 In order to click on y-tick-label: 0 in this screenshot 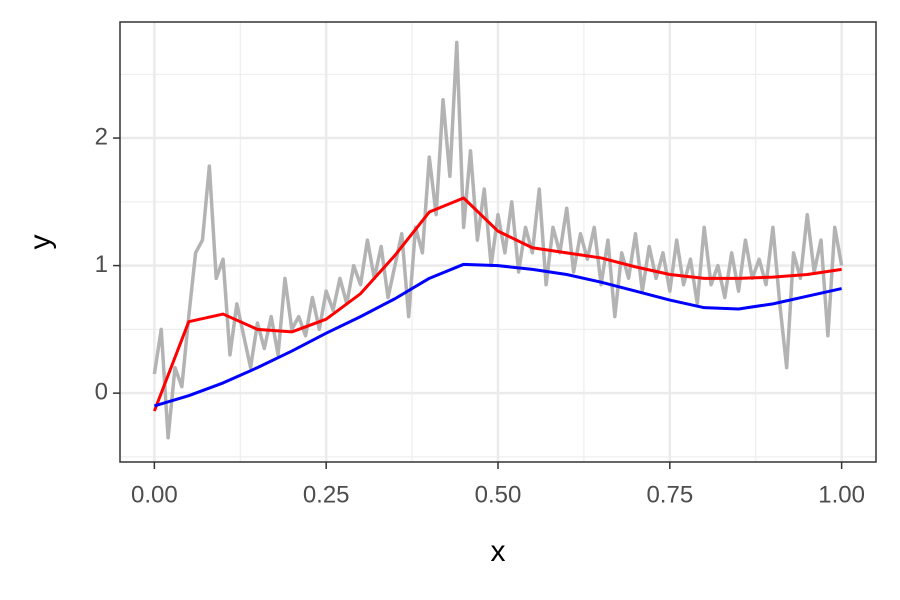, I will do `click(101, 391)`.